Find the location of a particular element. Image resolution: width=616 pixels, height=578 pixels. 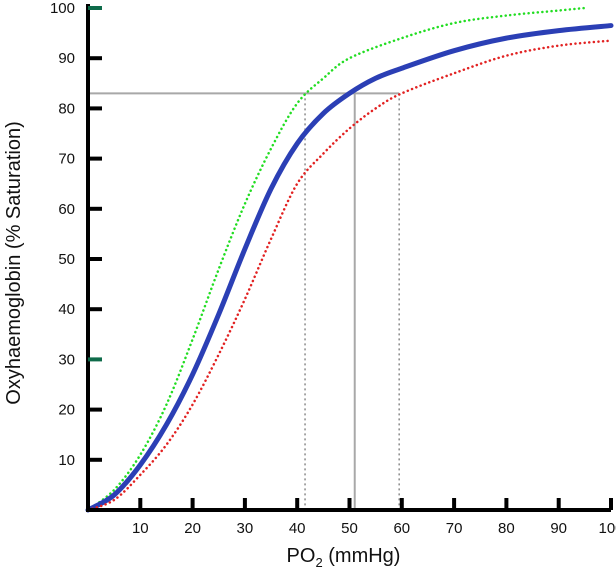

y-tick-label: 40 is located at coordinates (66, 309).